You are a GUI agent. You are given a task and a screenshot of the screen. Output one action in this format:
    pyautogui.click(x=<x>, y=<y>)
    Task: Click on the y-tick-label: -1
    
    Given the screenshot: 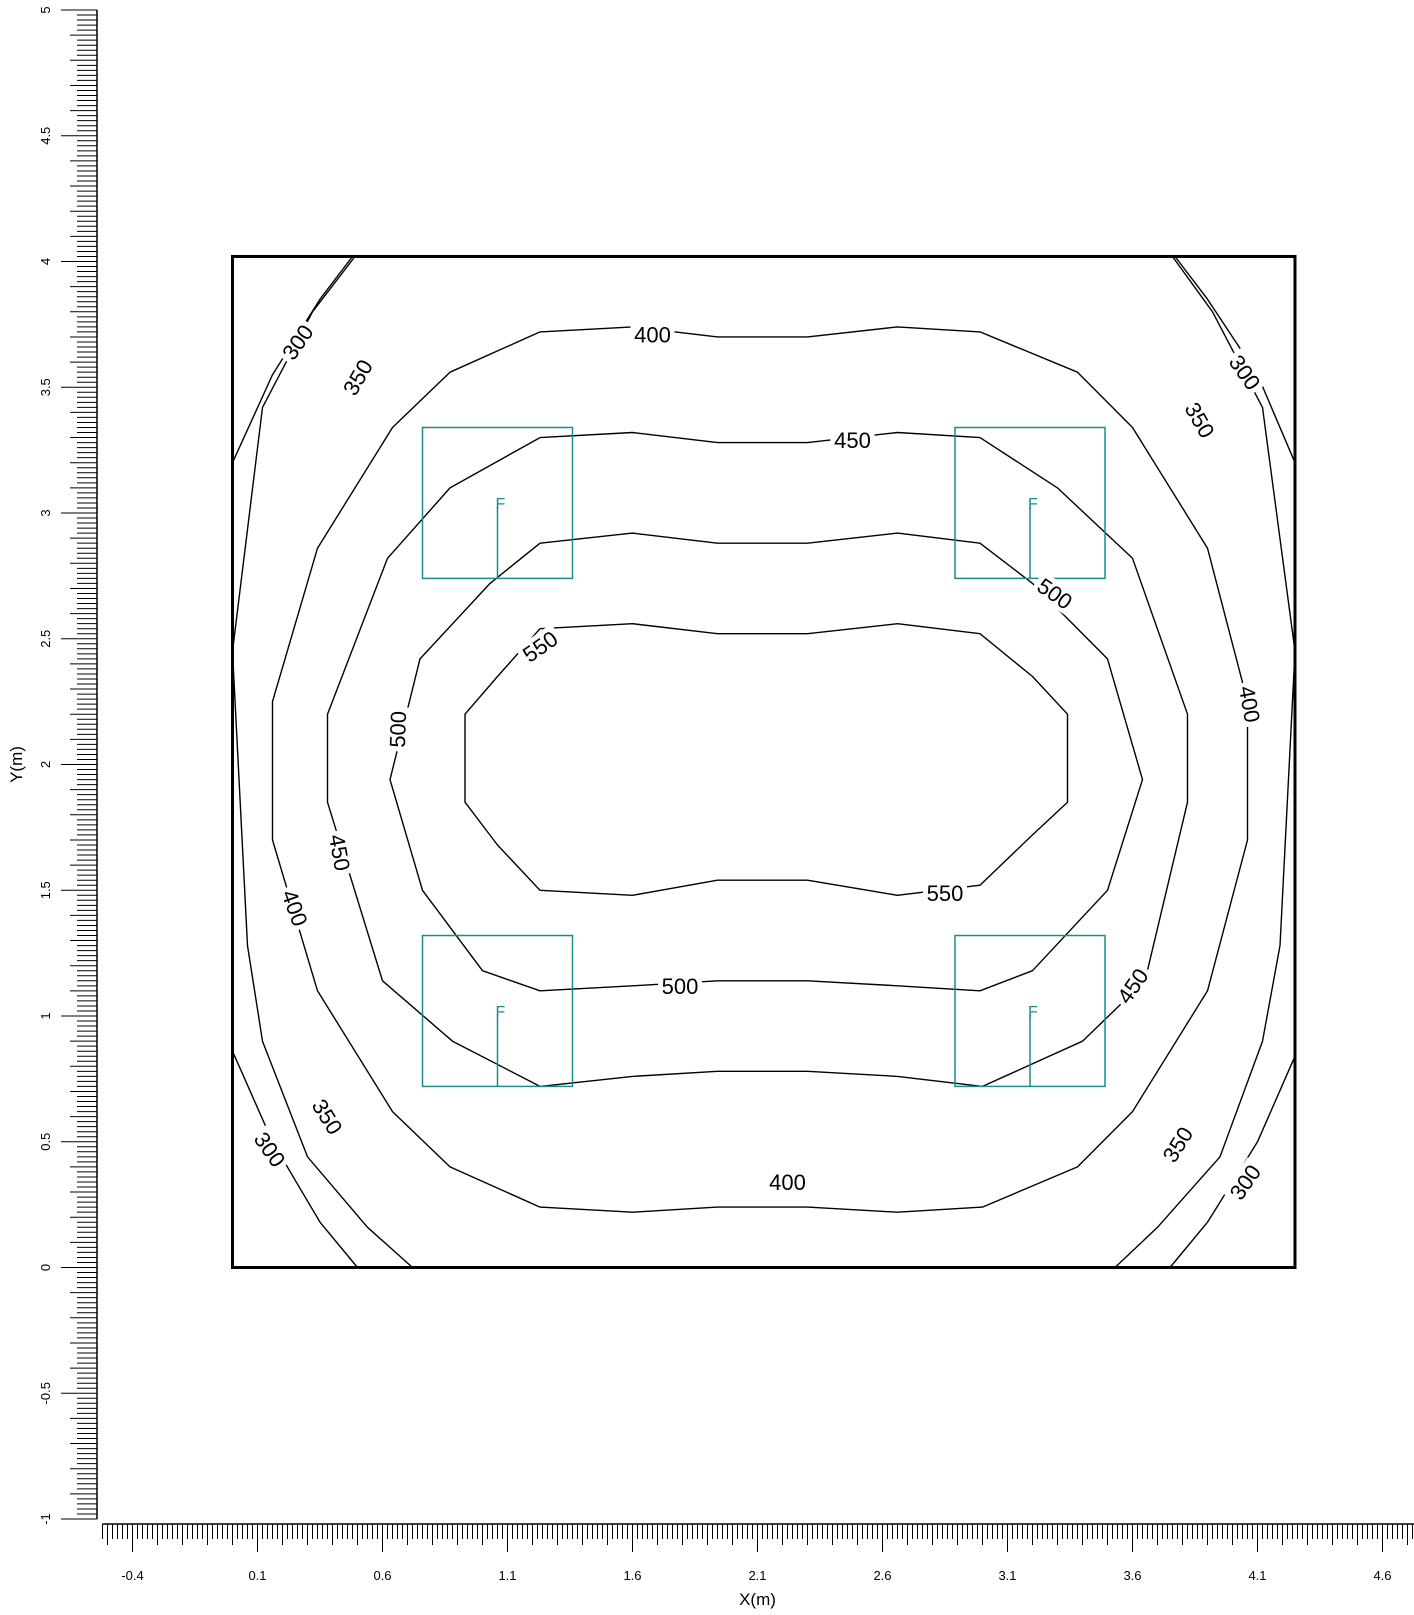 What is the action you would take?
    pyautogui.click(x=45, y=1519)
    